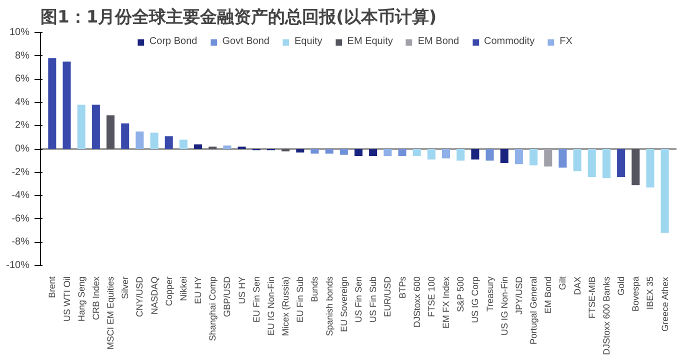 The height and width of the screenshot is (358, 686). Describe the element at coordinates (271, 306) in the screenshot. I see `x-tick-label: EU IG Non-Fin` at that location.